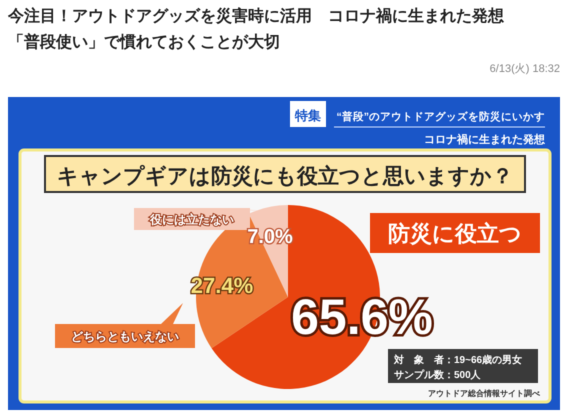  I want to click on subtitle: キャンプギアは防災にも役立つと思いますか？, so click(285, 176).